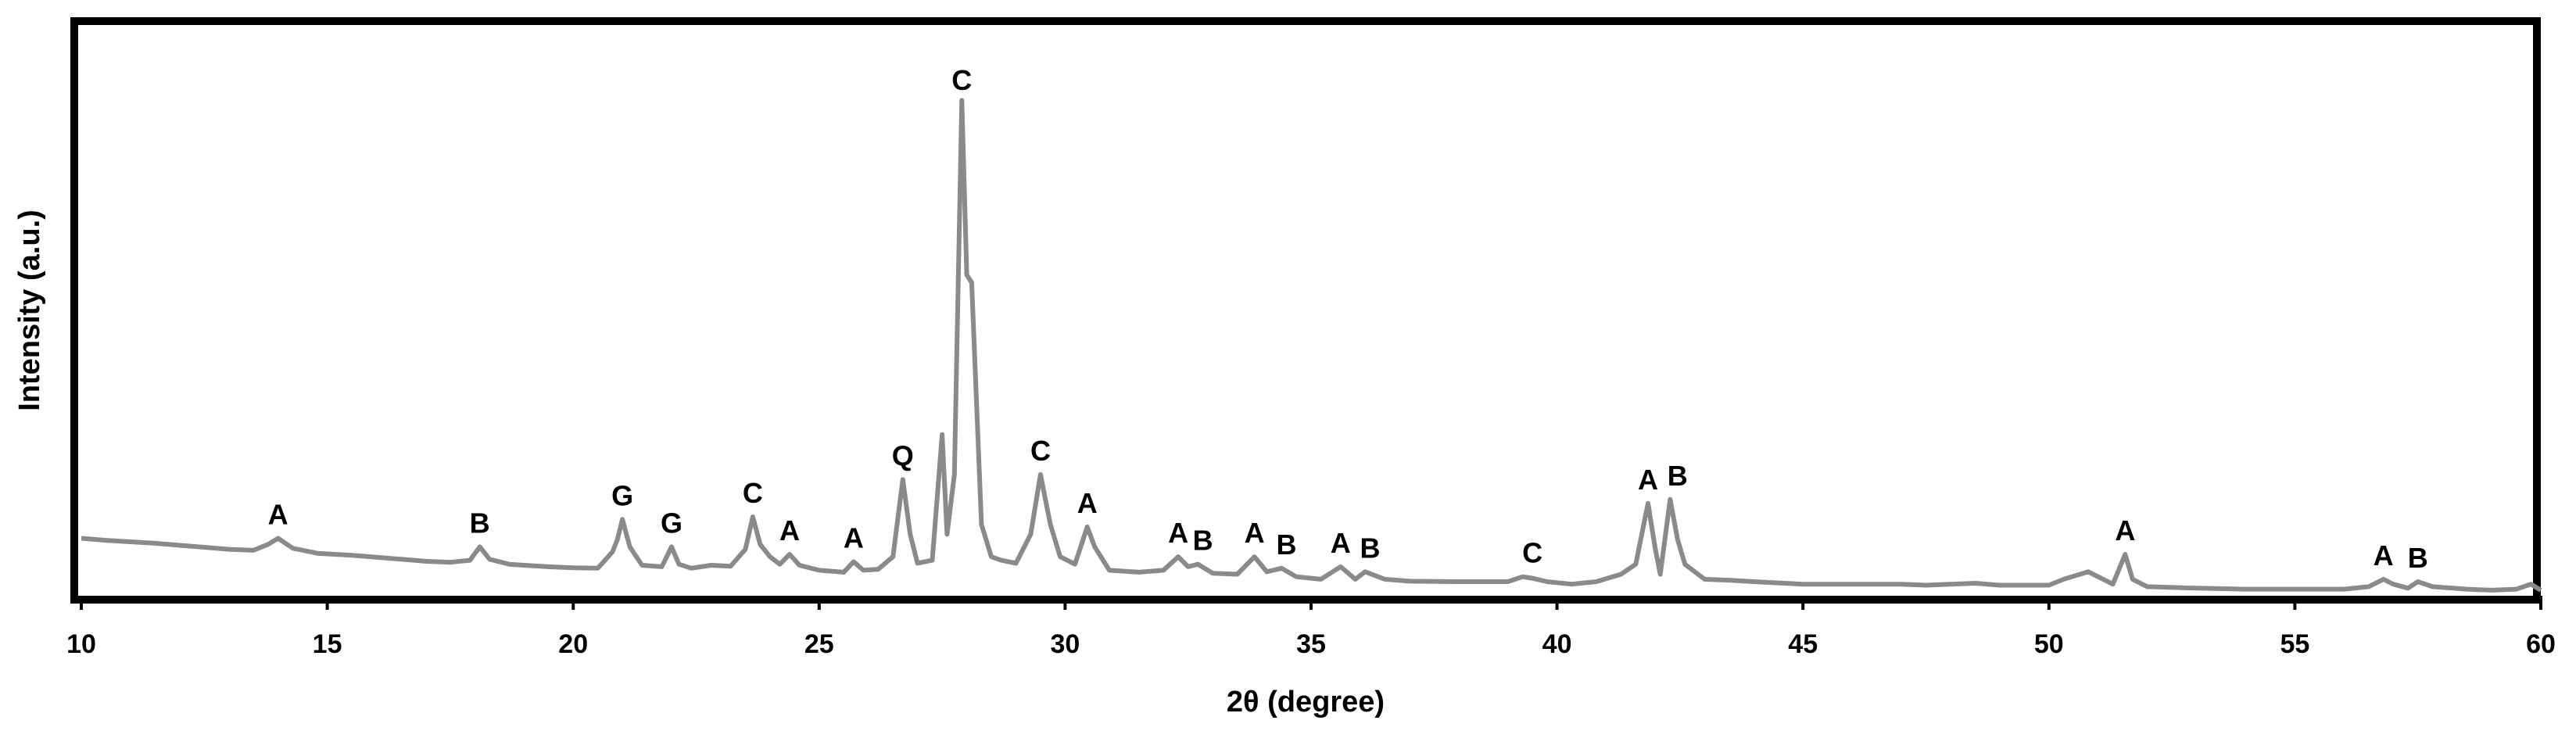 This screenshot has height=731, width=2576. What do you see at coordinates (2418, 558) in the screenshot?
I see `peak-label-22: B` at bounding box center [2418, 558].